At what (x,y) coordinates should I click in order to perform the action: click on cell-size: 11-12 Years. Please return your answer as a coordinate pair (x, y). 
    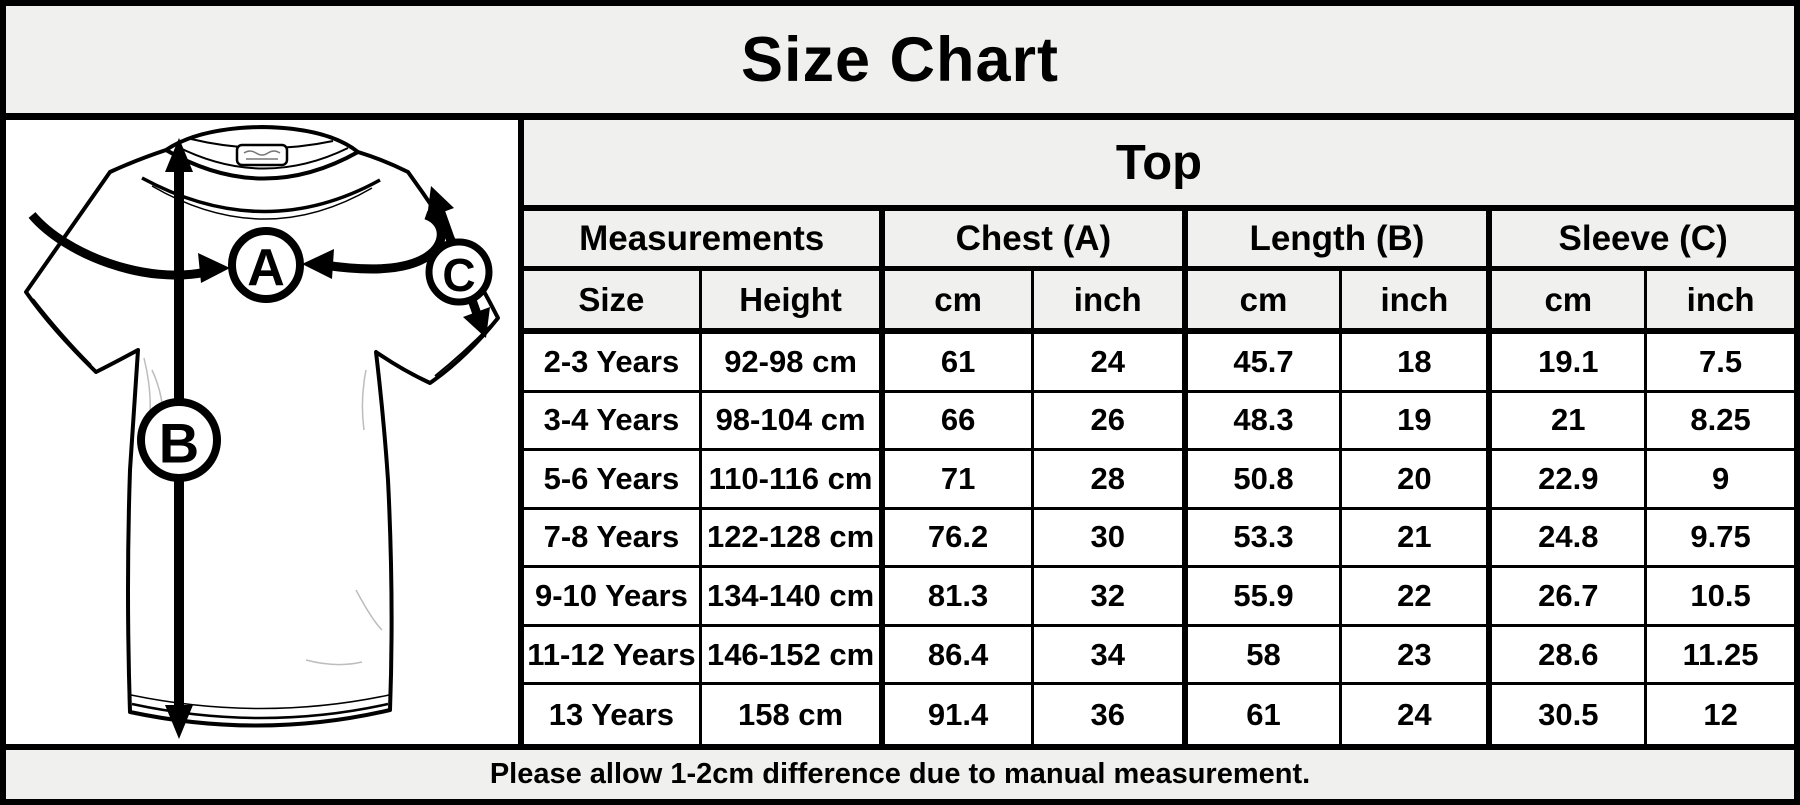
    Looking at the image, I should click on (613, 656).